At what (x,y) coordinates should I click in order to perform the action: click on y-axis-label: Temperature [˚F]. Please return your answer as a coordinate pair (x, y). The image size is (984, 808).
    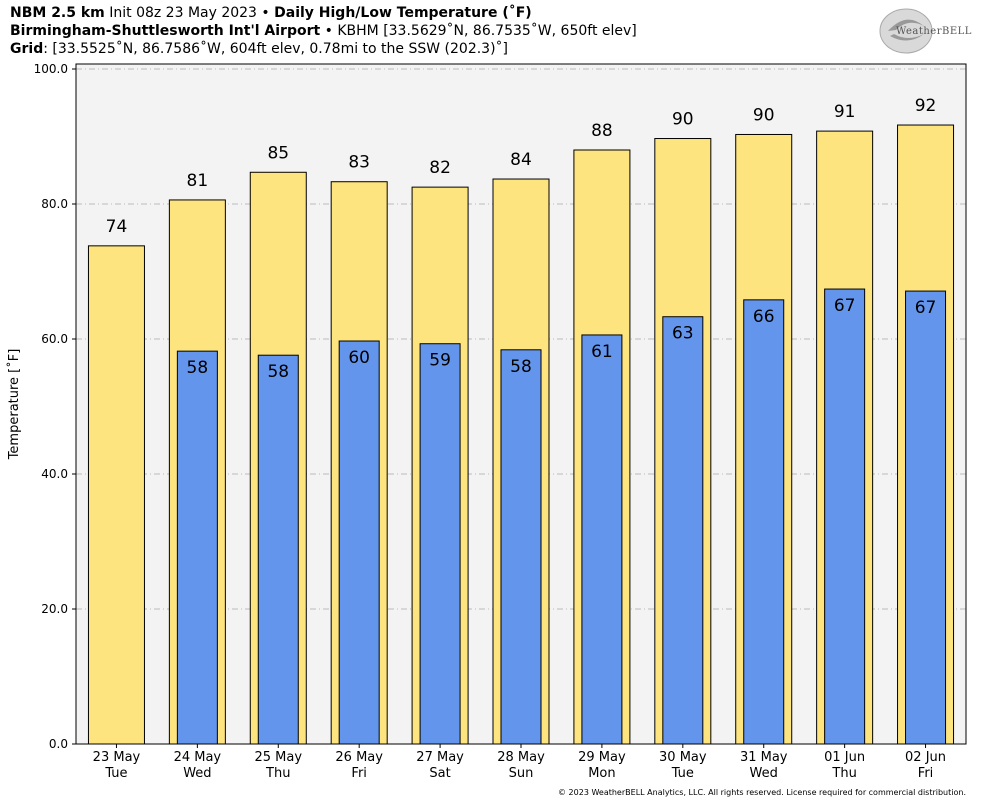
    Looking at the image, I should click on (14, 405).